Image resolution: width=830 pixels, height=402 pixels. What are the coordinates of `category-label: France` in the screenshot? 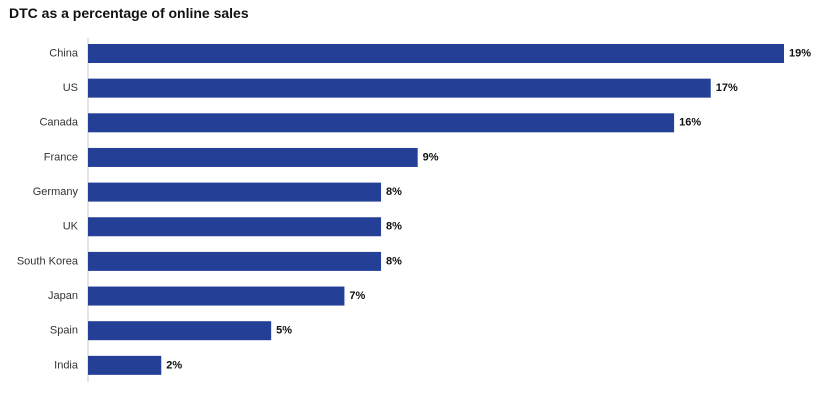 It's located at (61, 157).